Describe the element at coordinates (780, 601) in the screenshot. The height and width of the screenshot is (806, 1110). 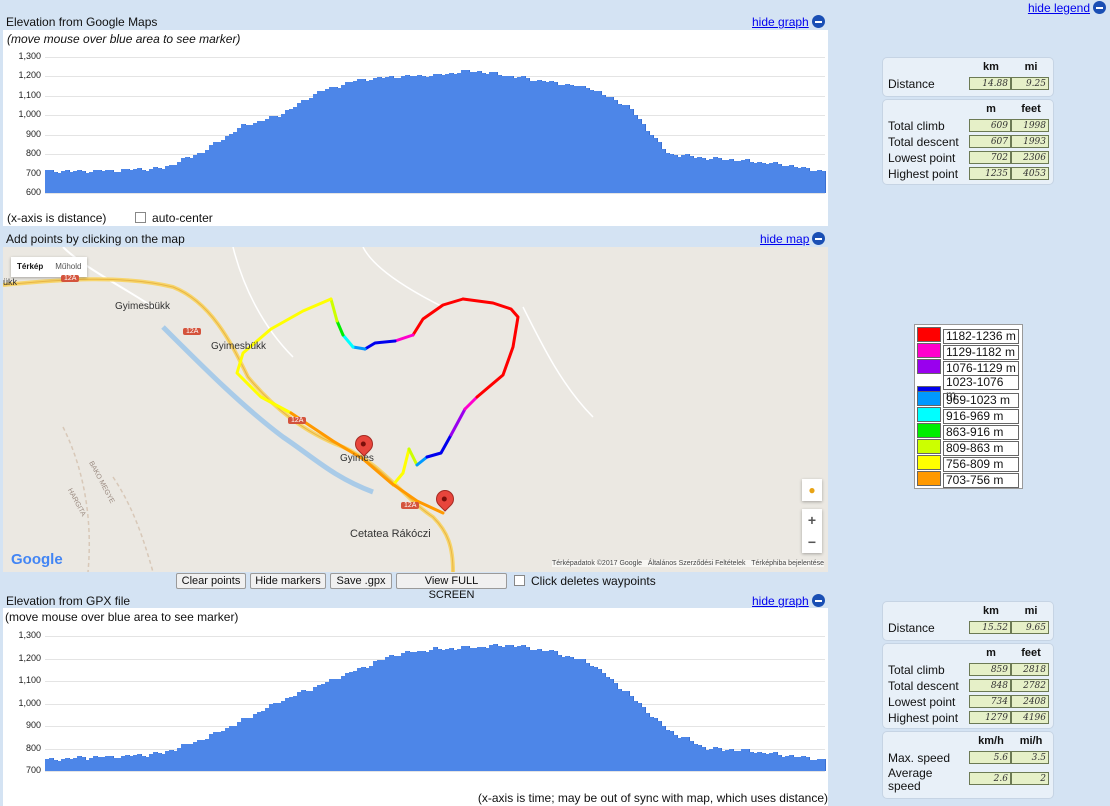
I see `graph2-hide-link: hide graph` at that location.